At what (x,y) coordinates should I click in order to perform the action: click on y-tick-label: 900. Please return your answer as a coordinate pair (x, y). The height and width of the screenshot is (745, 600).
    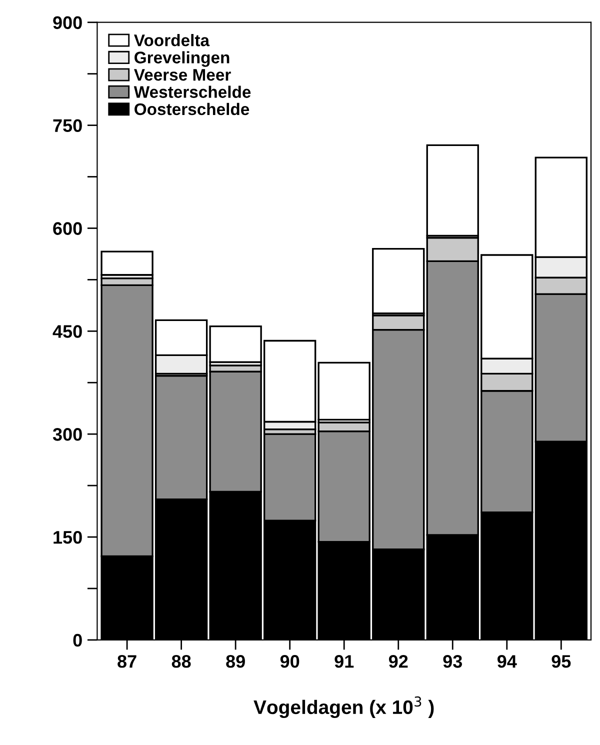
    Looking at the image, I should click on (67, 23).